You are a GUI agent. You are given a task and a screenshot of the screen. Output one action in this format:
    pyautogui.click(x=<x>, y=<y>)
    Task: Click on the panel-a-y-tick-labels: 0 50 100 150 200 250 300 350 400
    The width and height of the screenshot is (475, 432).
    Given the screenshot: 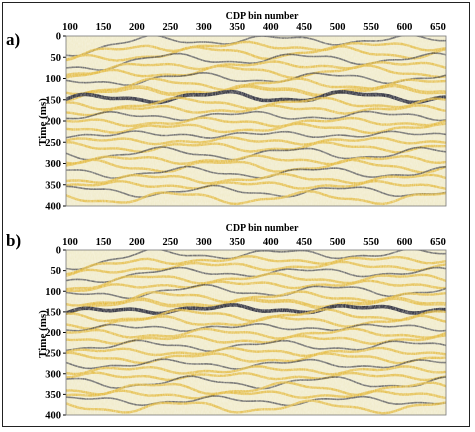 What is the action you would take?
    pyautogui.click(x=55, y=122)
    